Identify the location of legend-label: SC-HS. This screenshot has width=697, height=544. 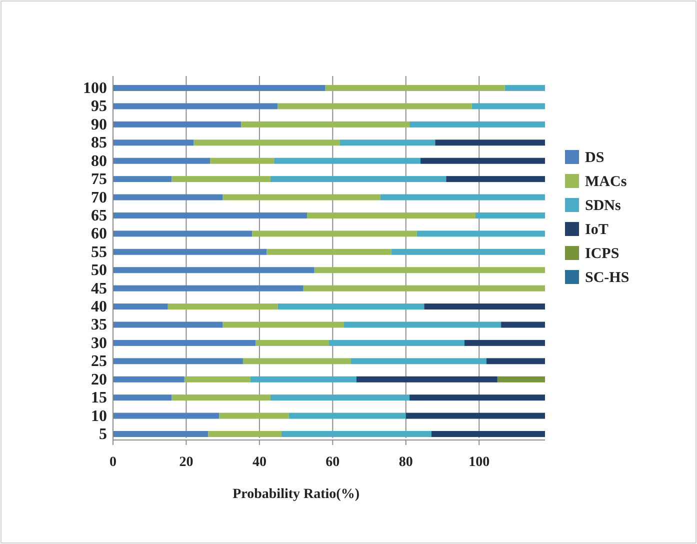
(607, 278).